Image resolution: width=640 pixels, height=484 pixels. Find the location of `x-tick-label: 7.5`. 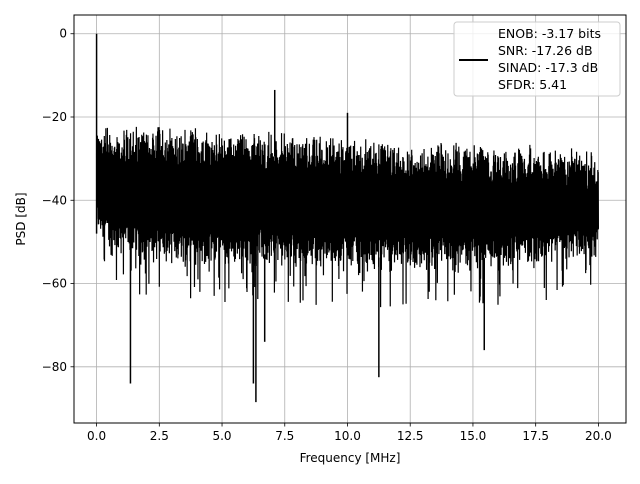

x-tick-label: 7.5 is located at coordinates (284, 436).